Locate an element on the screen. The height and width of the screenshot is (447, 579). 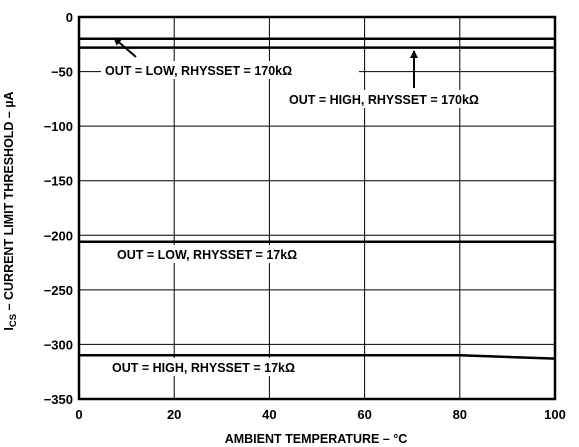
annotation-1-arrow is located at coordinates (125, 47).